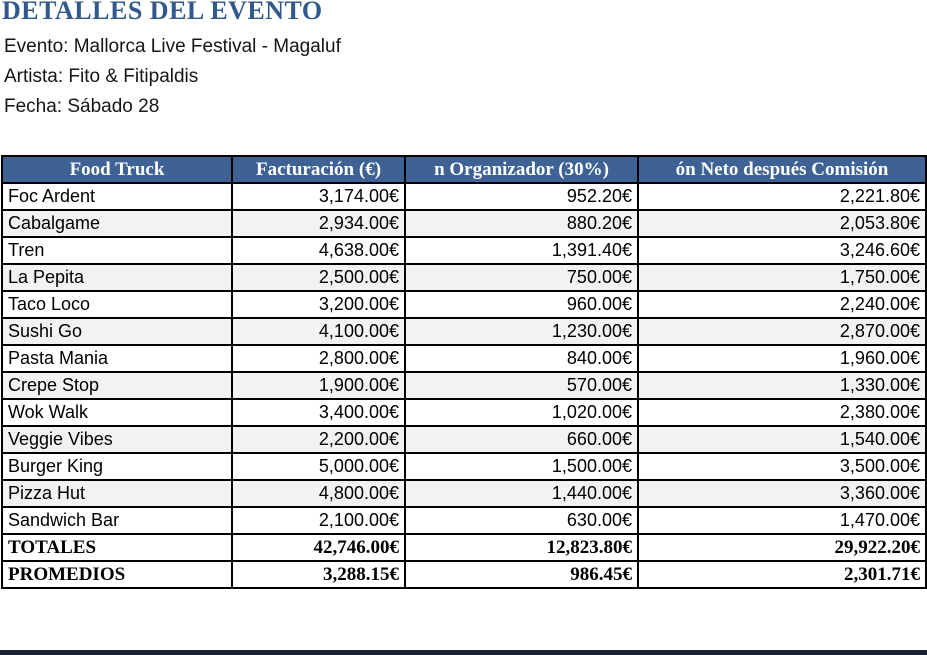 This screenshot has height=655, width=927. Describe the element at coordinates (782, 169) in the screenshot. I see `header-neto-despues-comision: ón Neto después Comisión` at that location.